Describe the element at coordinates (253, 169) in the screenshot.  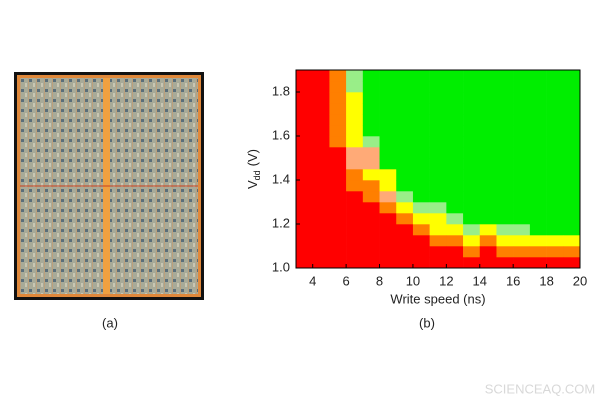
I see `y-axis-label: Vdd (V)` at that location.